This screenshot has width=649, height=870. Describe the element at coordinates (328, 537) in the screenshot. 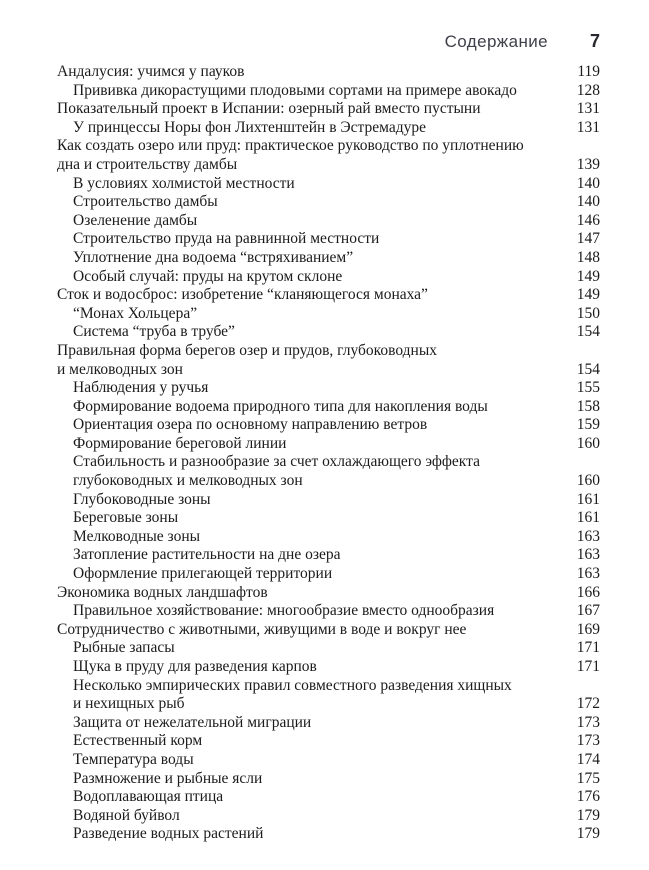

I see `toc-entry: Мелководные зоны 163` at that location.